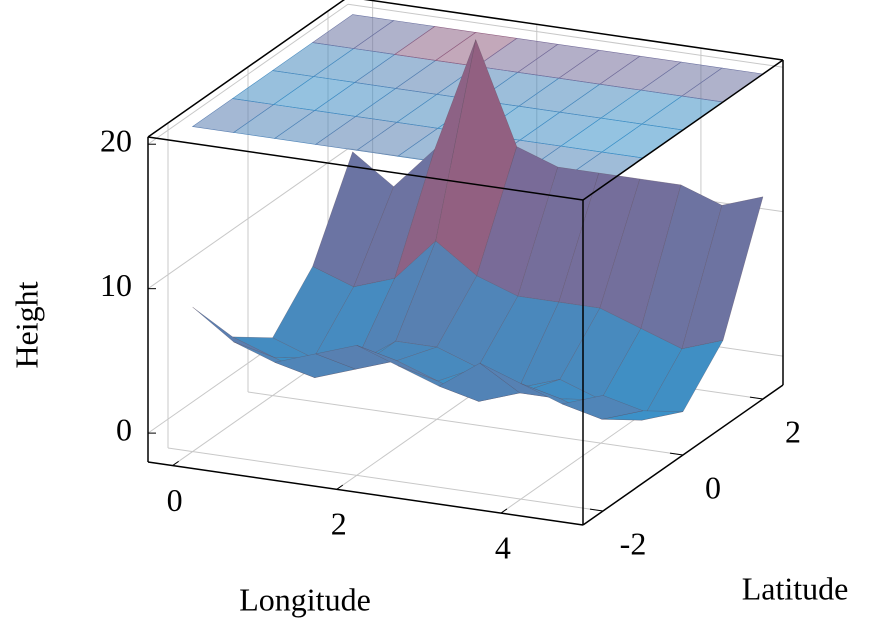  I want to click on z-tick-label: 0, so click(124, 429).